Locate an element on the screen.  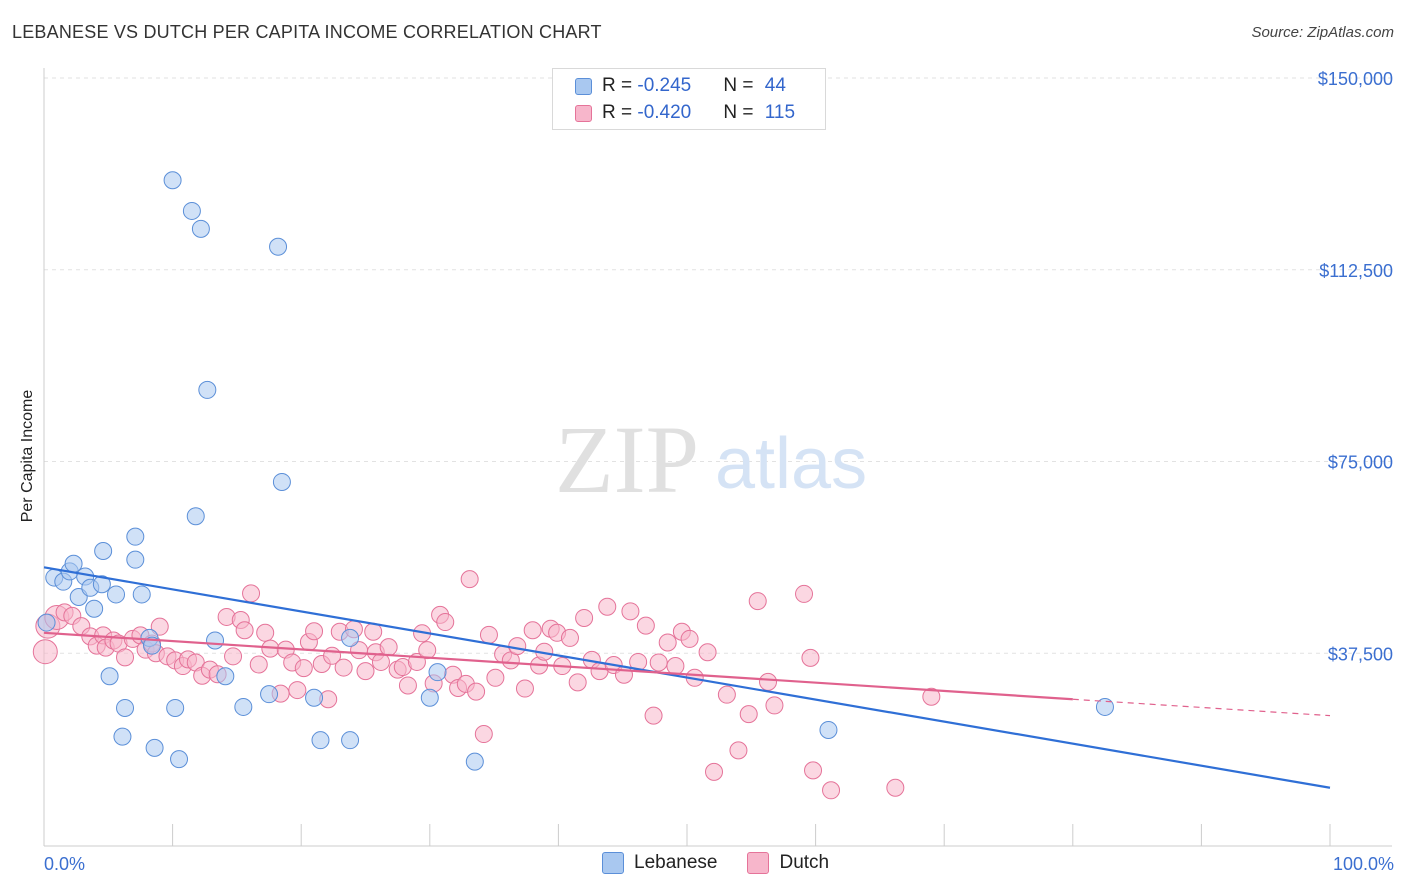
y-tick-label: $150,000 is located at coordinates (1355, 79).